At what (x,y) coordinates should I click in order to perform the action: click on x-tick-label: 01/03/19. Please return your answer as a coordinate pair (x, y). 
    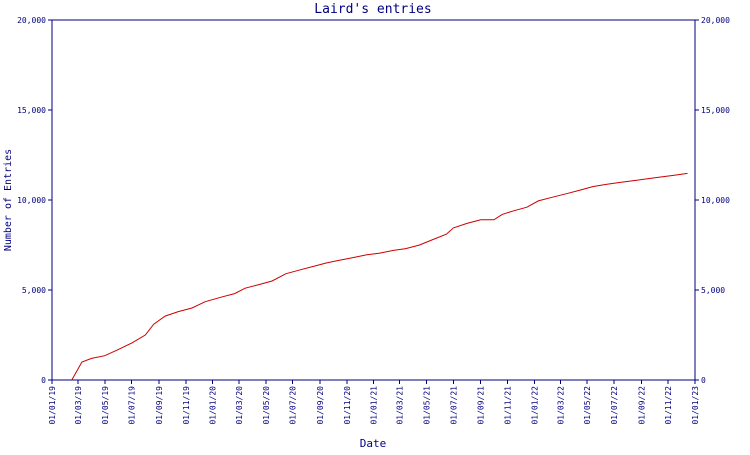
    Looking at the image, I should click on (78, 405).